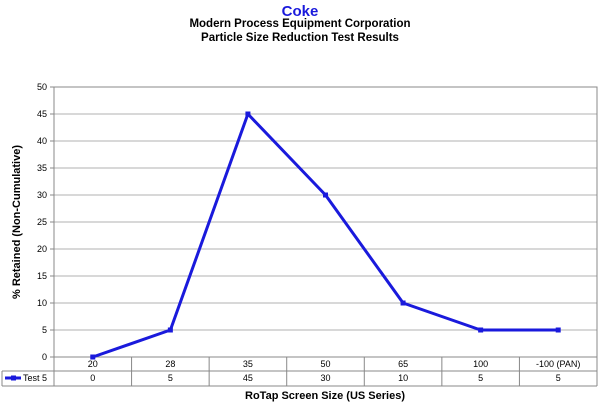 This screenshot has width=600, height=406. What do you see at coordinates (92, 378) in the screenshot?
I see `table-value-cell: 0` at bounding box center [92, 378].